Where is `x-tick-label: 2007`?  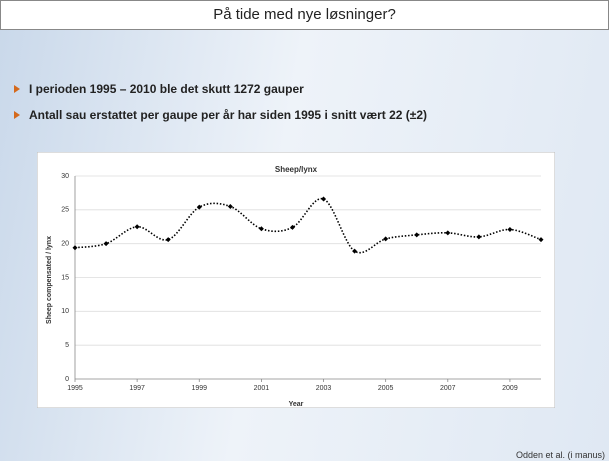
x-tick-label: 2007 is located at coordinates (448, 388).